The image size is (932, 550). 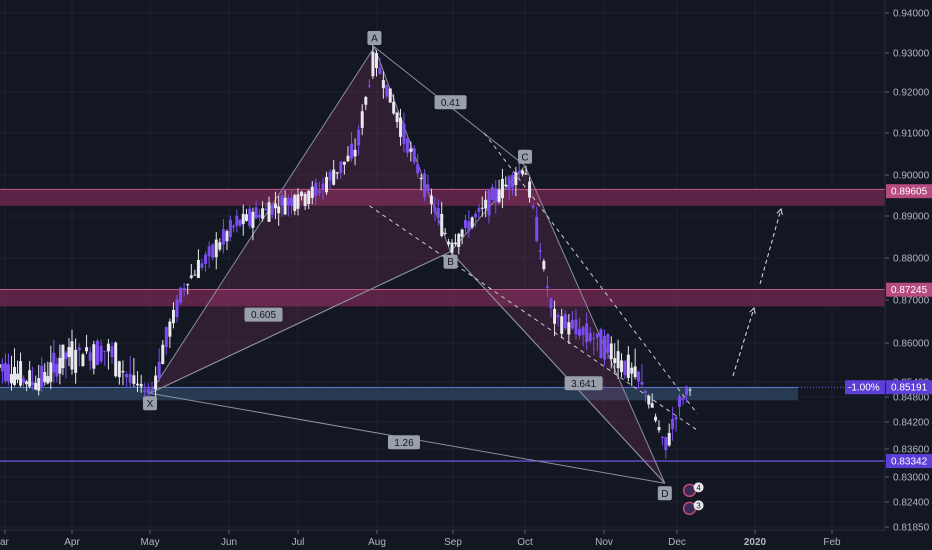 I want to click on channel-lower, so click(x=533, y=318).